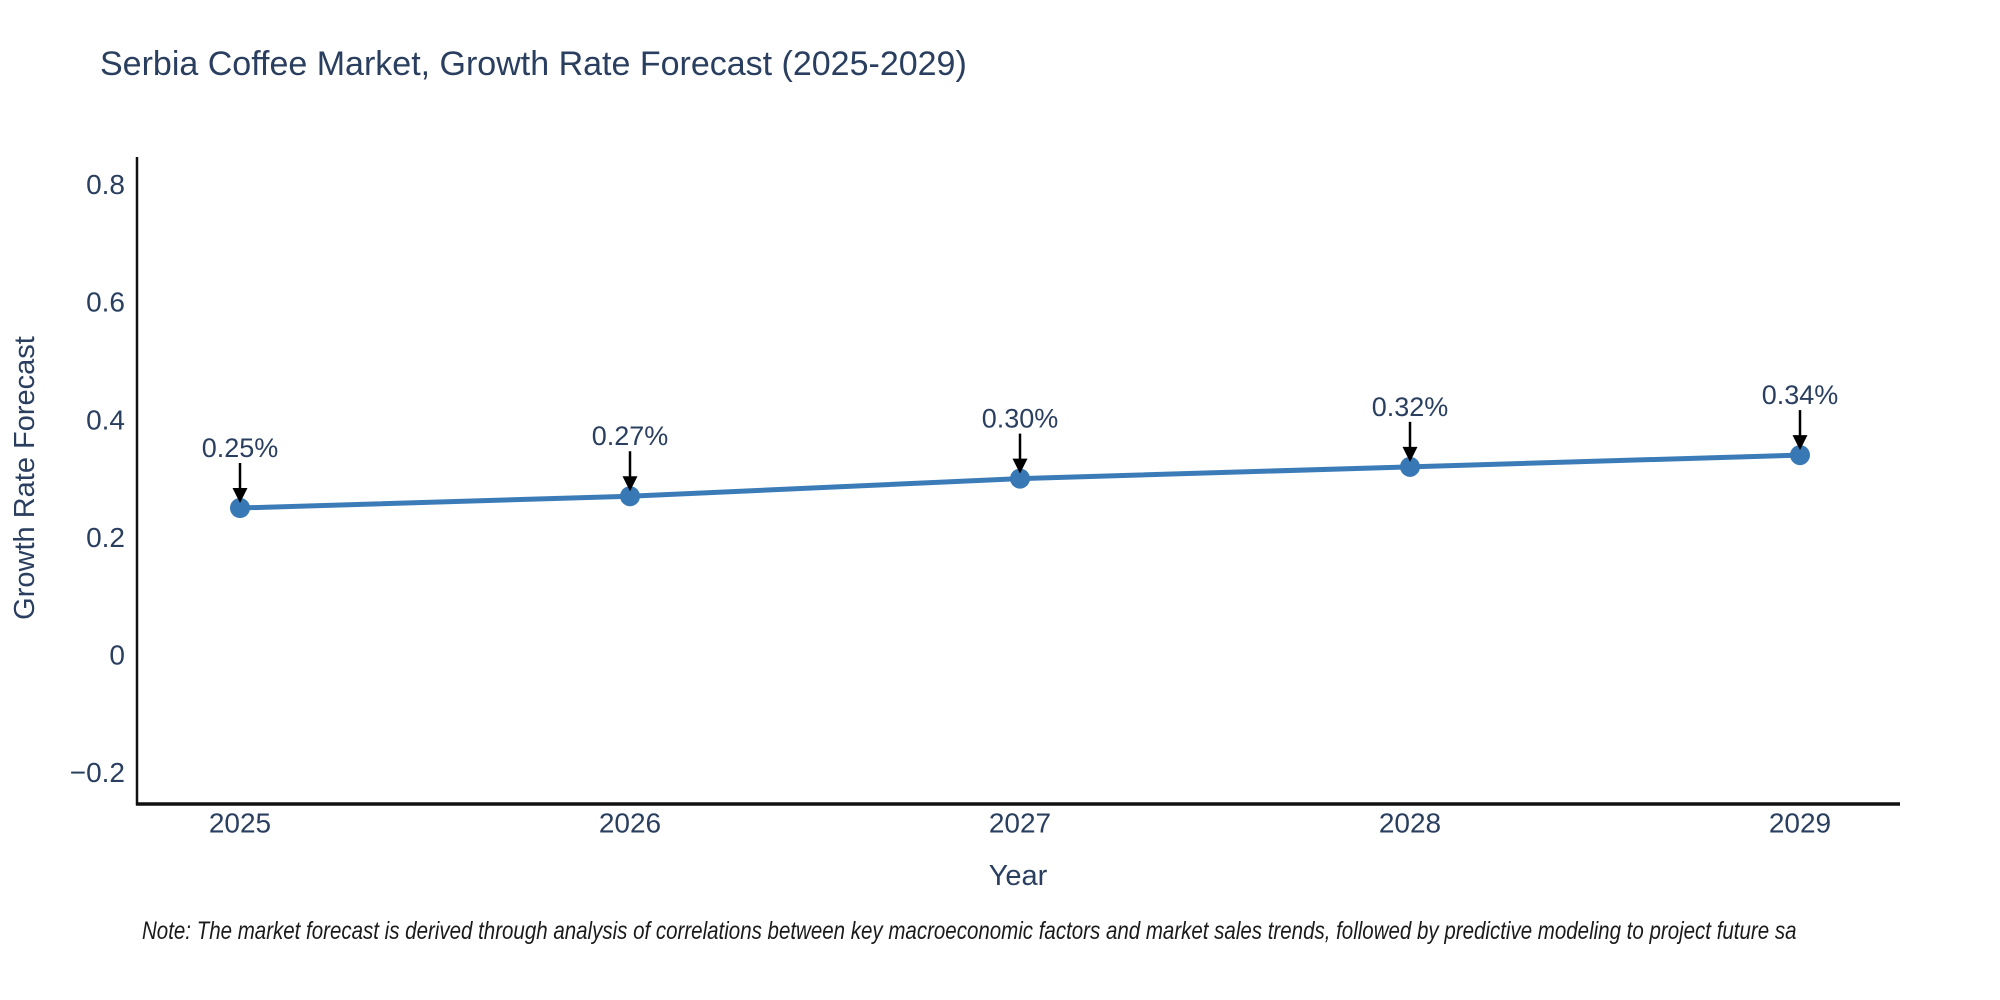 This screenshot has width=2000, height=1000. Describe the element at coordinates (1800, 455) in the screenshot. I see `data-point-2029` at that location.